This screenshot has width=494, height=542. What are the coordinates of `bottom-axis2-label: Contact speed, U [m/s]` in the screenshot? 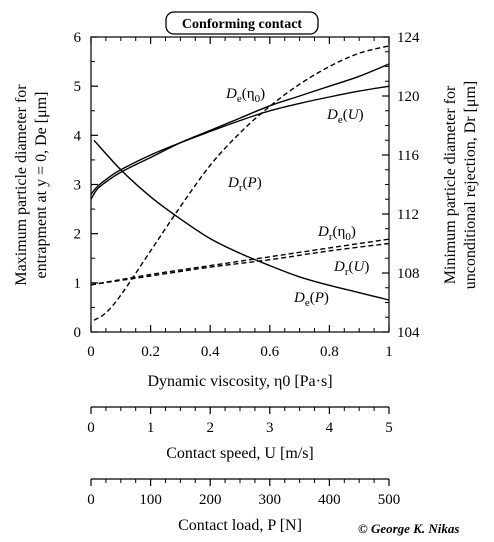 It's located at (240, 453).